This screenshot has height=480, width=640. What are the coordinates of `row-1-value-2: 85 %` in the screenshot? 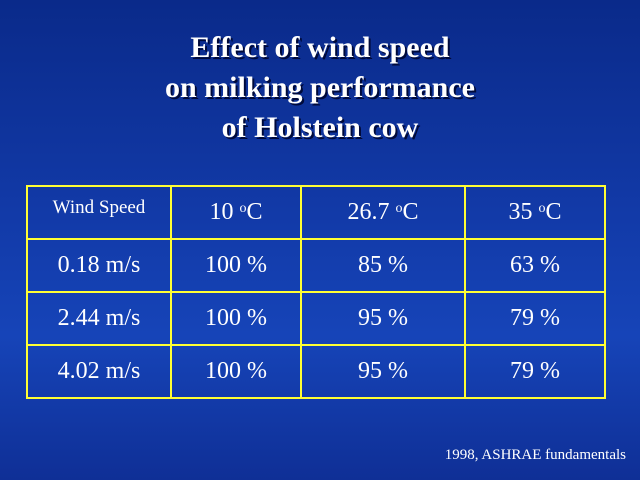 It's located at (383, 265).